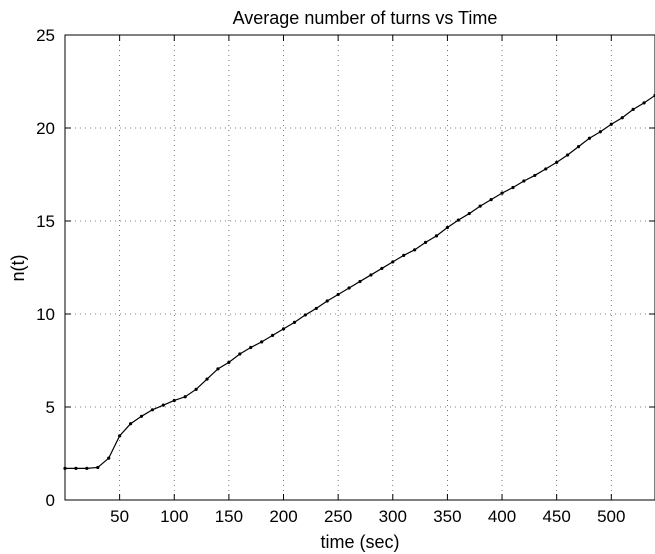 This screenshot has width=655, height=554. I want to click on x-tick-label: 300, so click(393, 516).